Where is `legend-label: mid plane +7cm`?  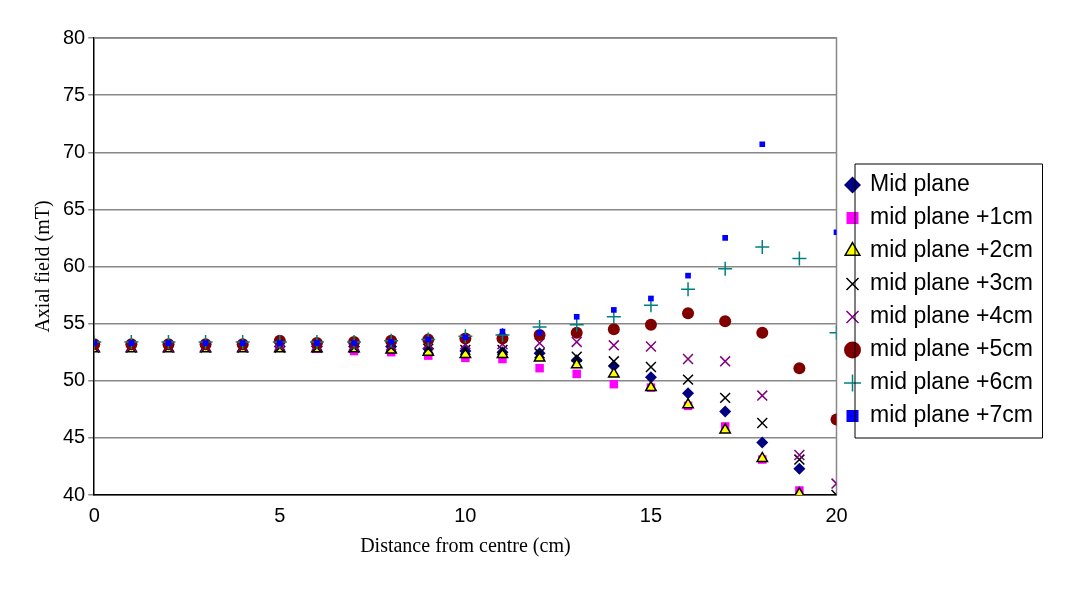
legend-label: mid plane +7cm is located at coordinates (951, 414).